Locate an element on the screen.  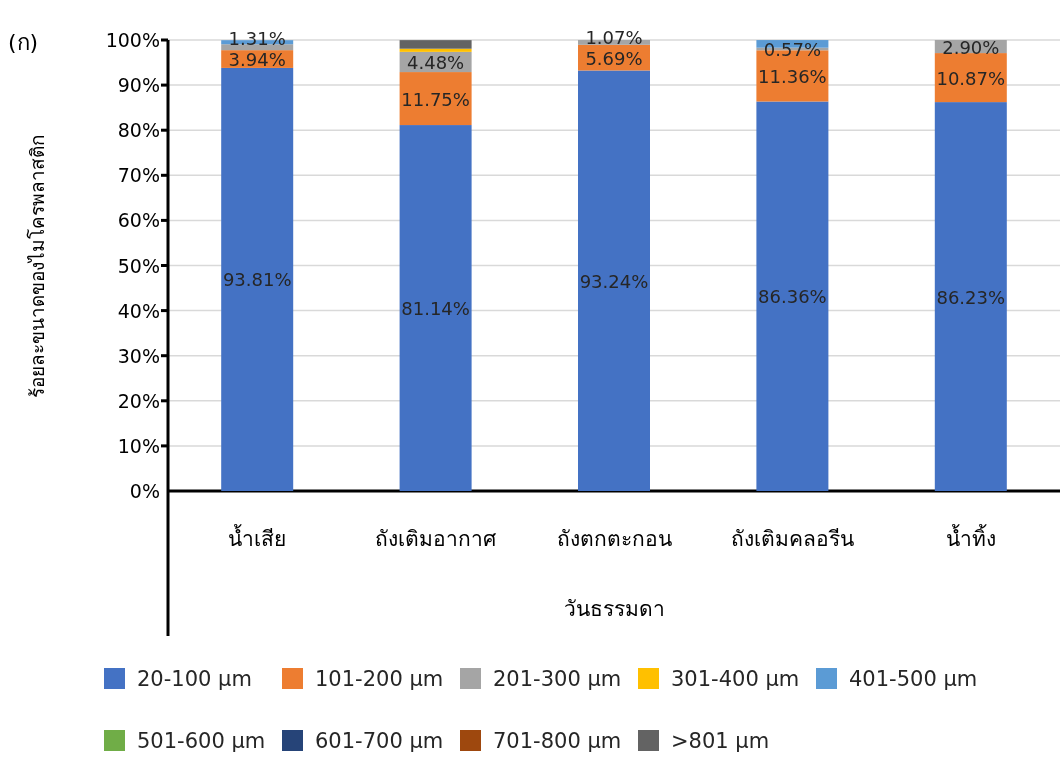
data-label: 11.75% is located at coordinates (435, 99).